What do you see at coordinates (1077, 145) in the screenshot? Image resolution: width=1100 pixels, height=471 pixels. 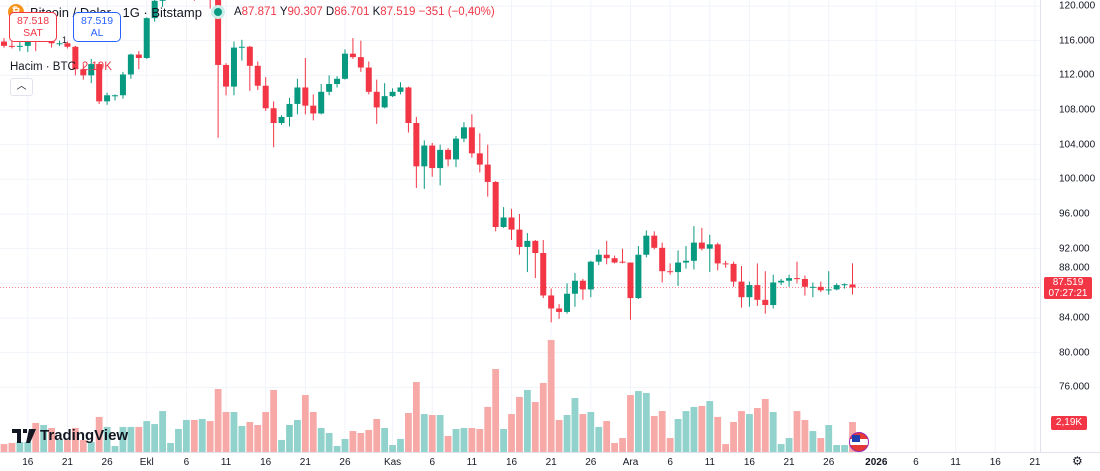 I see `price-tick-label: 104.000` at bounding box center [1077, 145].